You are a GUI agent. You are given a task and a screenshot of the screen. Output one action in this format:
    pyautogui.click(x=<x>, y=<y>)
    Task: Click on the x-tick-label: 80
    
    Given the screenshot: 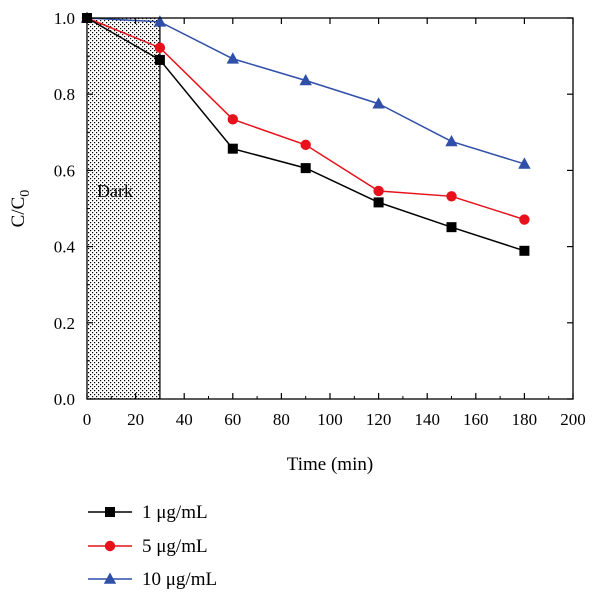 What is the action you would take?
    pyautogui.click(x=281, y=419)
    